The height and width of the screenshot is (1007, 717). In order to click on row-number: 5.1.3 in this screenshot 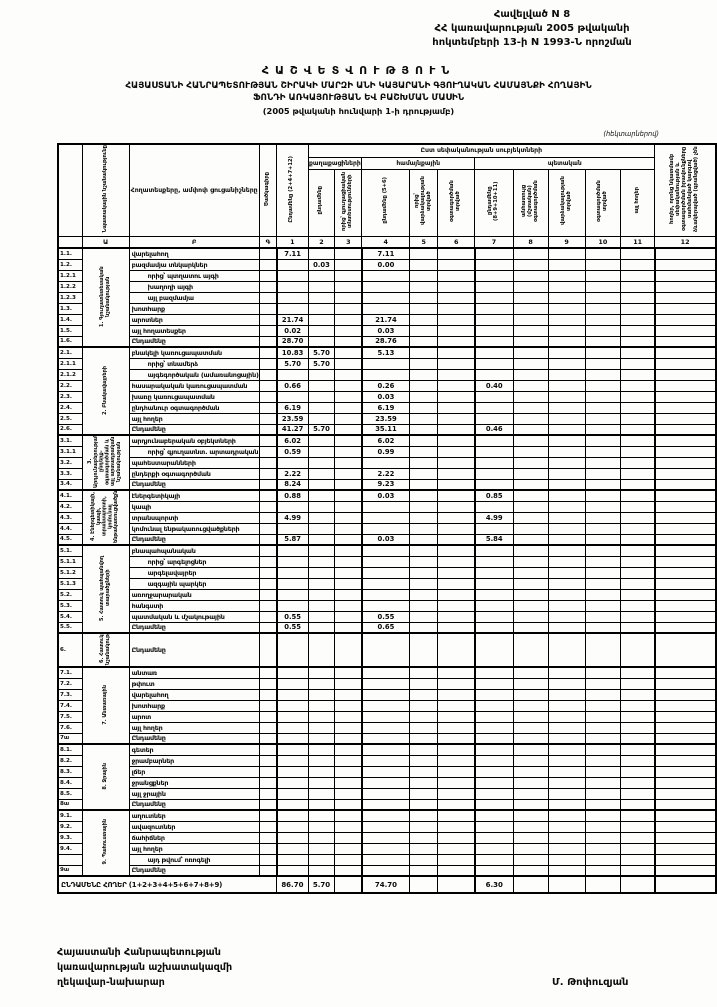, I will do `click(70, 583)`.